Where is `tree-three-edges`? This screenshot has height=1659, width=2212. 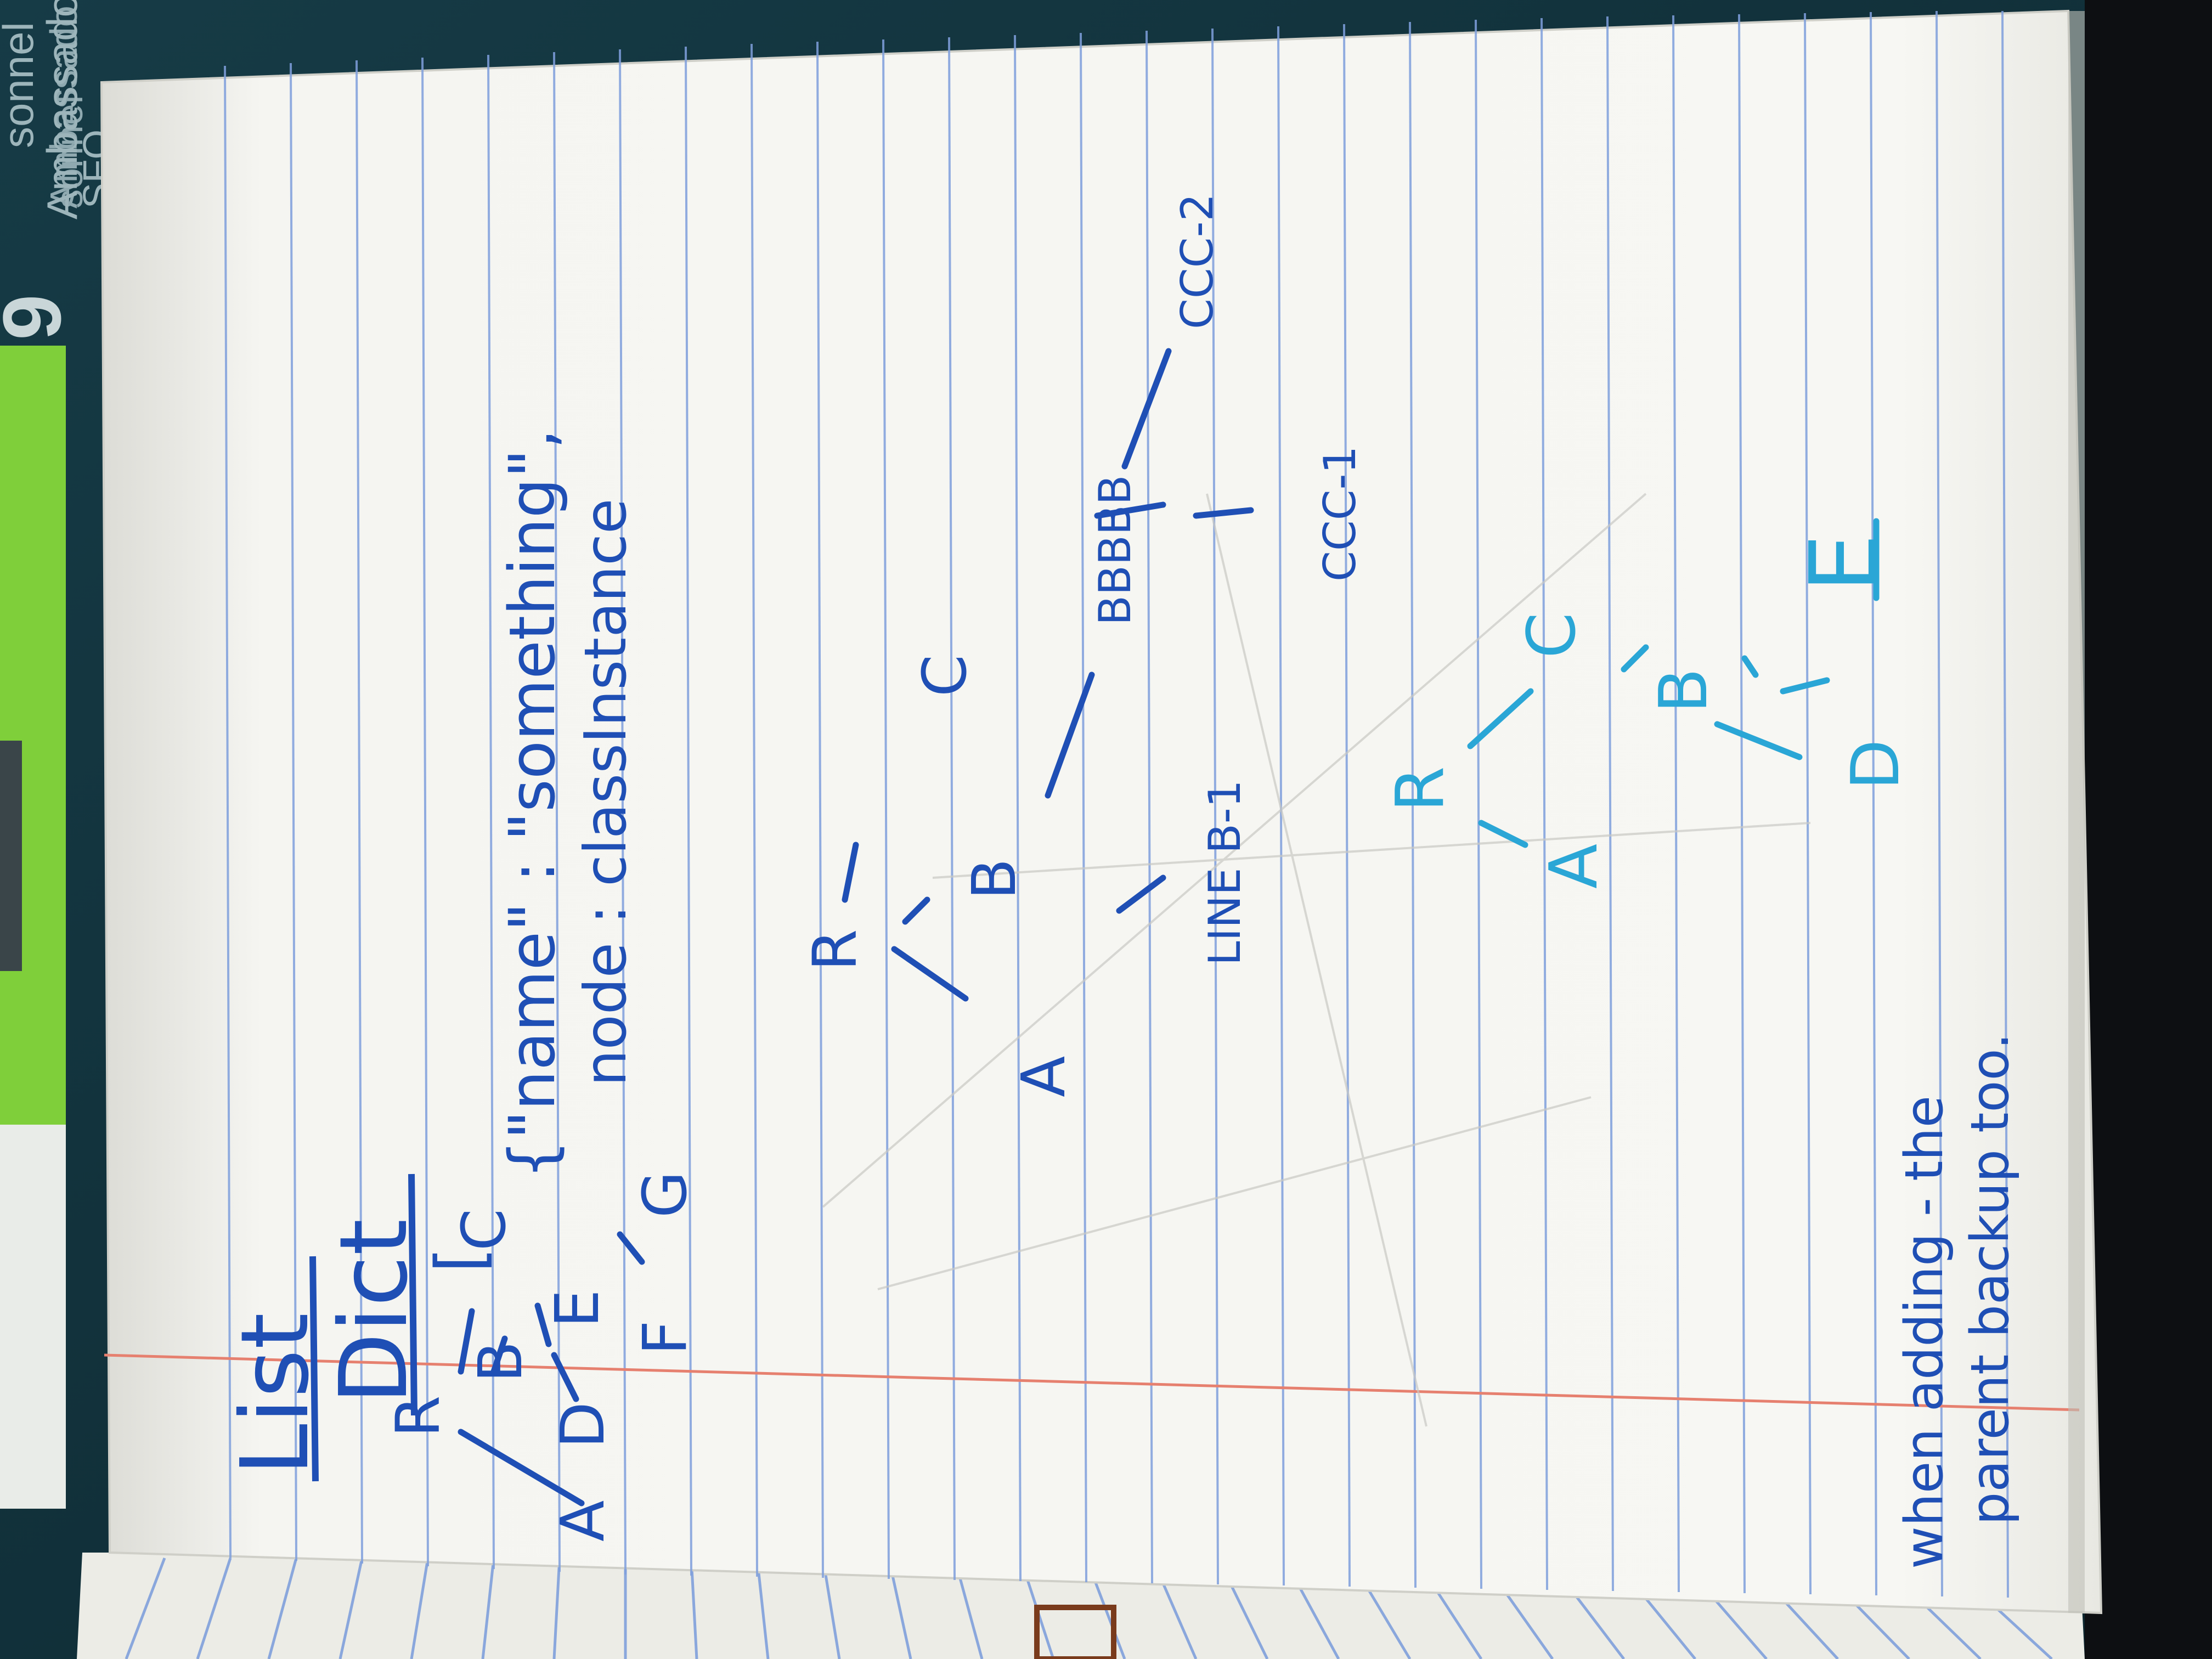
tree-three-edges is located at coordinates (1674, 683).